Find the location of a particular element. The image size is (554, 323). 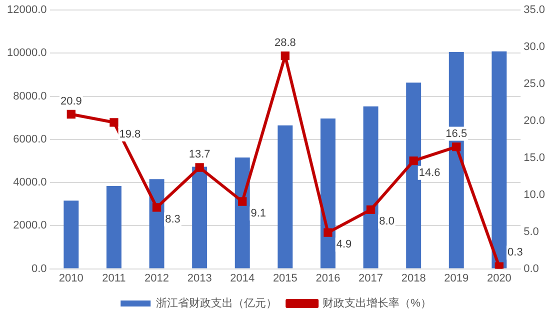

x-tick-label: 2011 is located at coordinates (114, 278).